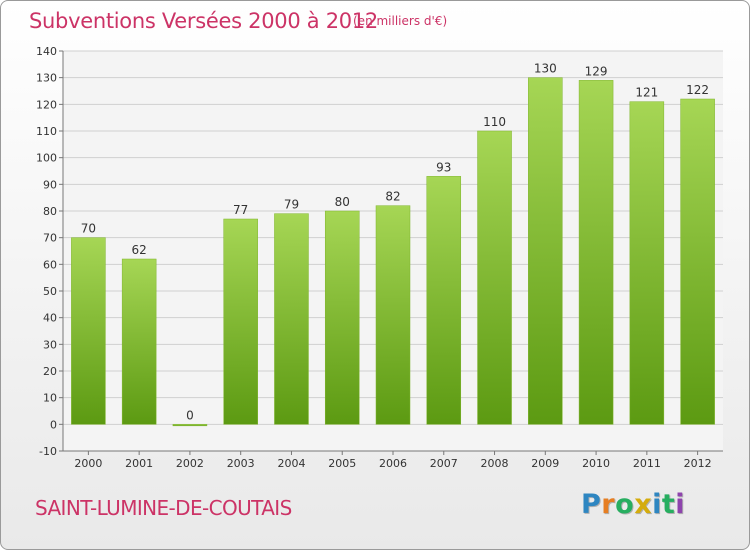  Describe the element at coordinates (643, 504) in the screenshot. I see `logo-letter: x` at that location.